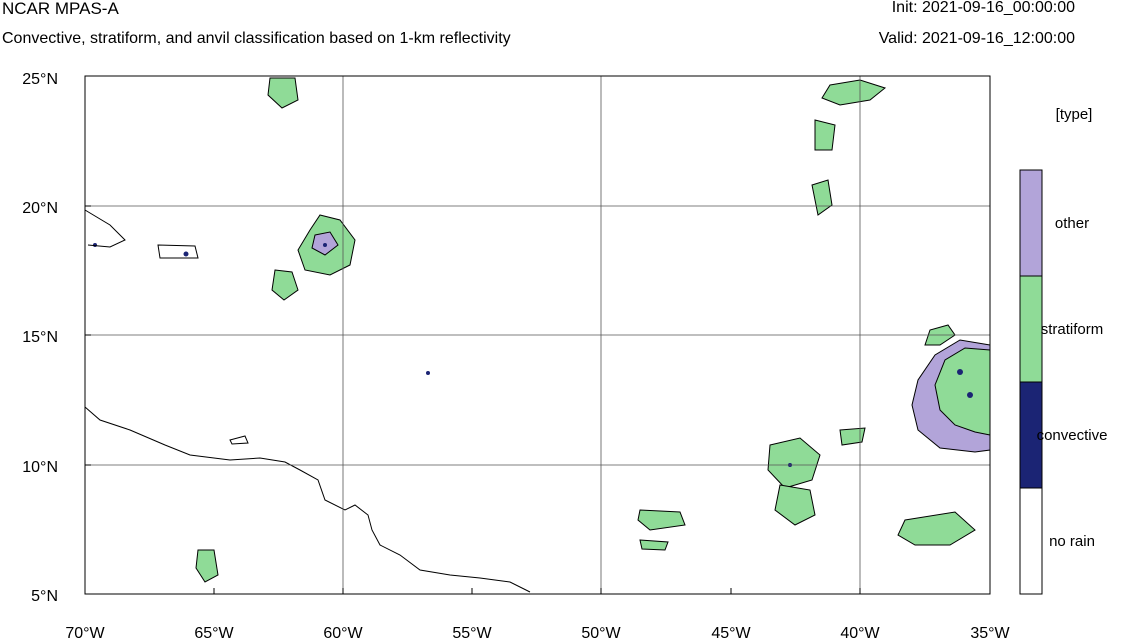  I want to click on colorbar-swatch-no-rain, so click(1031, 541).